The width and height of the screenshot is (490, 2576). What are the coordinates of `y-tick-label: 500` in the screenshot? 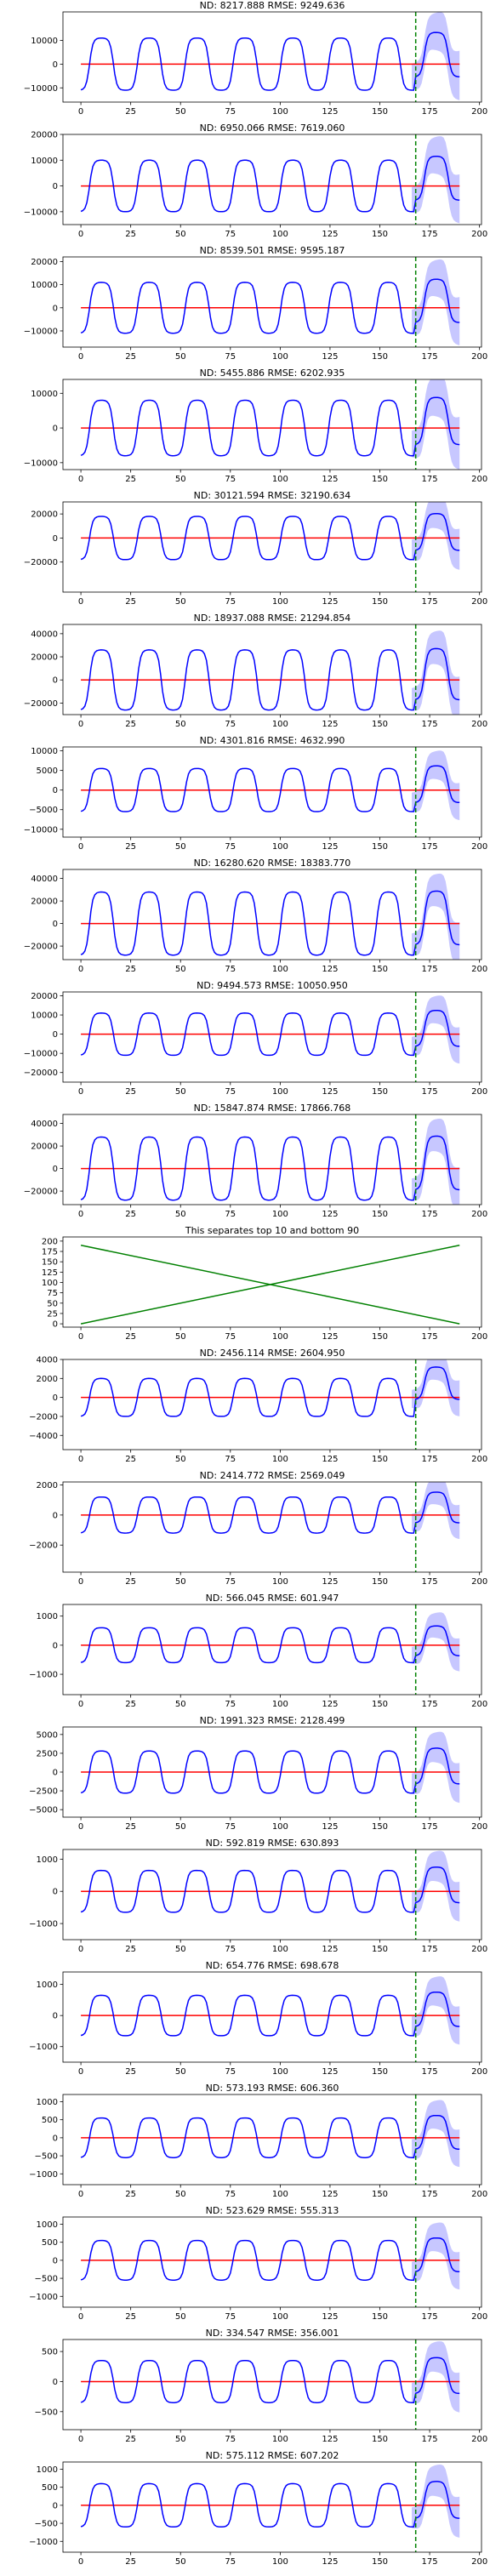 It's located at (50, 2352).